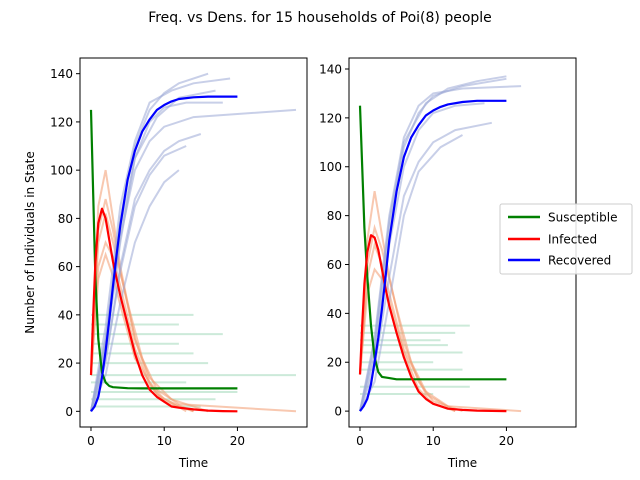  Describe the element at coordinates (91, 441) in the screenshot. I see `left-x-tick-label-0: 0` at that location.